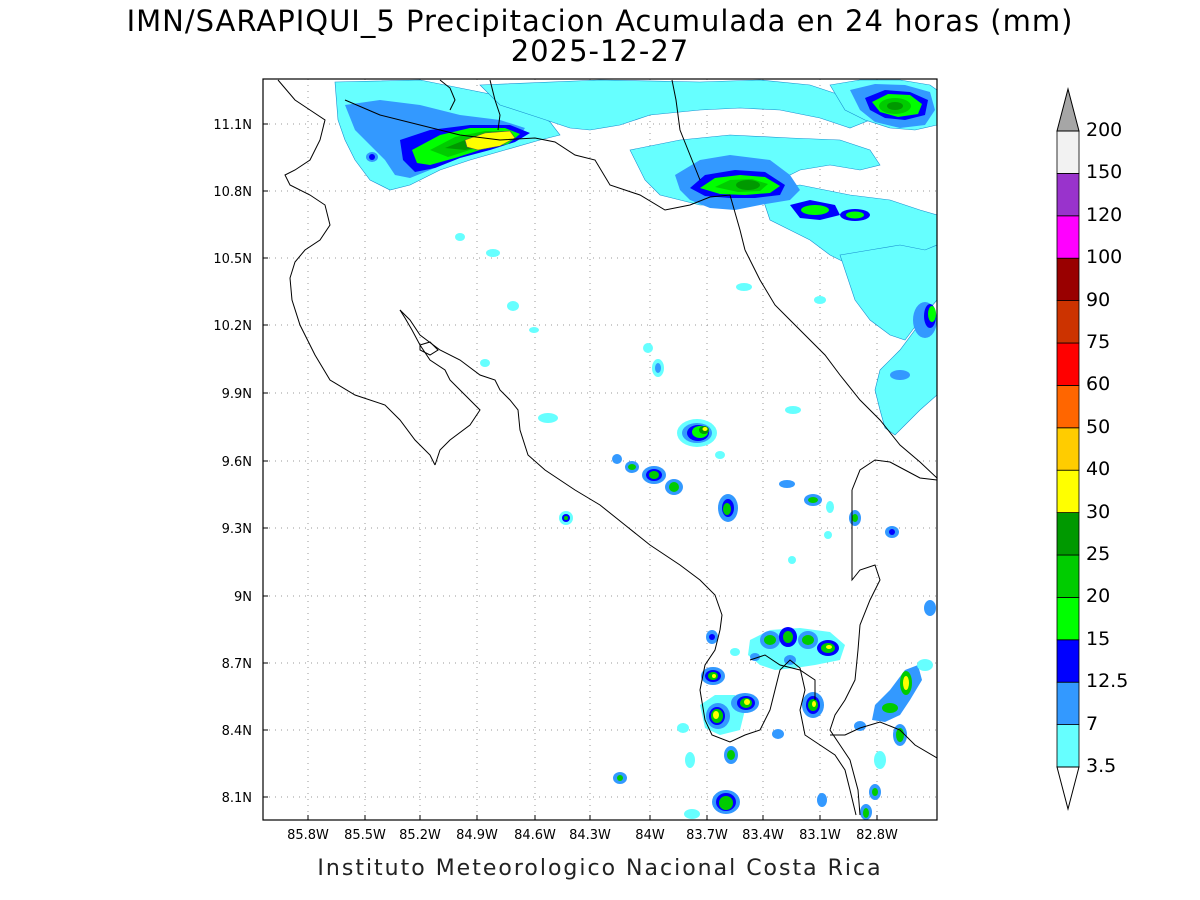 This screenshot has height=900, width=1200. I want to click on colorbar-label: 30, so click(1098, 511).